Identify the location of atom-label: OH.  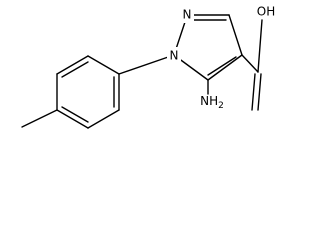
(266, 12).